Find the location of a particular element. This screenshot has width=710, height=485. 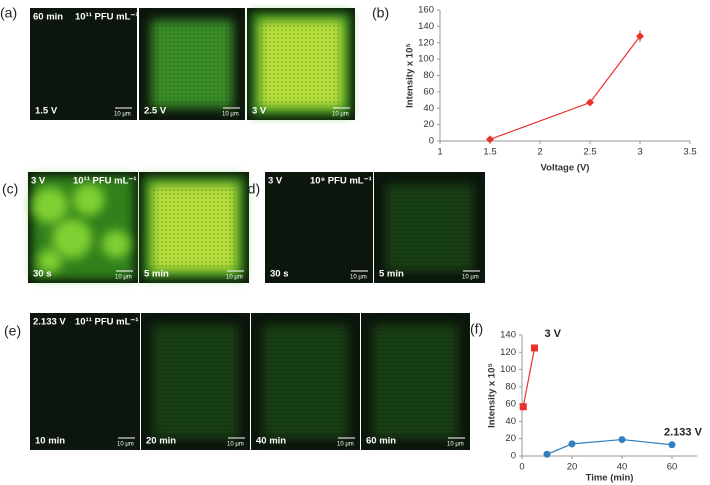

x-tick-label: 1 is located at coordinates (439, 152).